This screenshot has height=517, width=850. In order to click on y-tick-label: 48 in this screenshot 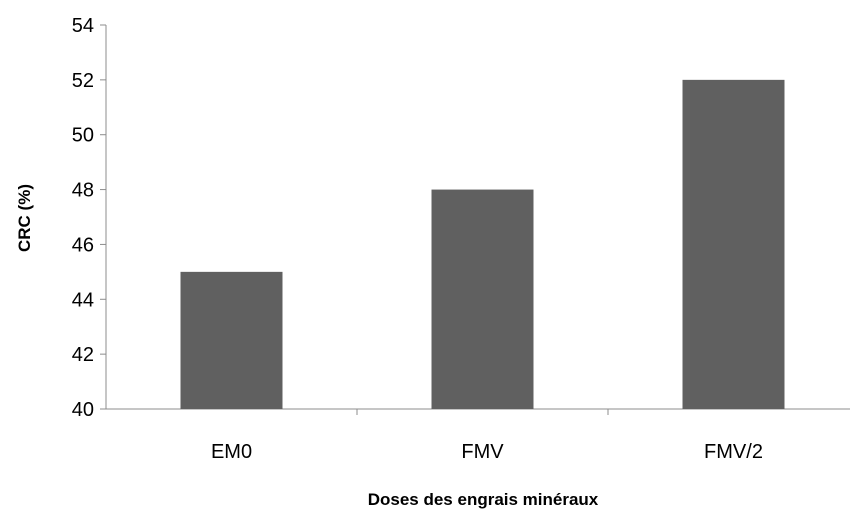, I will do `click(83, 191)`.